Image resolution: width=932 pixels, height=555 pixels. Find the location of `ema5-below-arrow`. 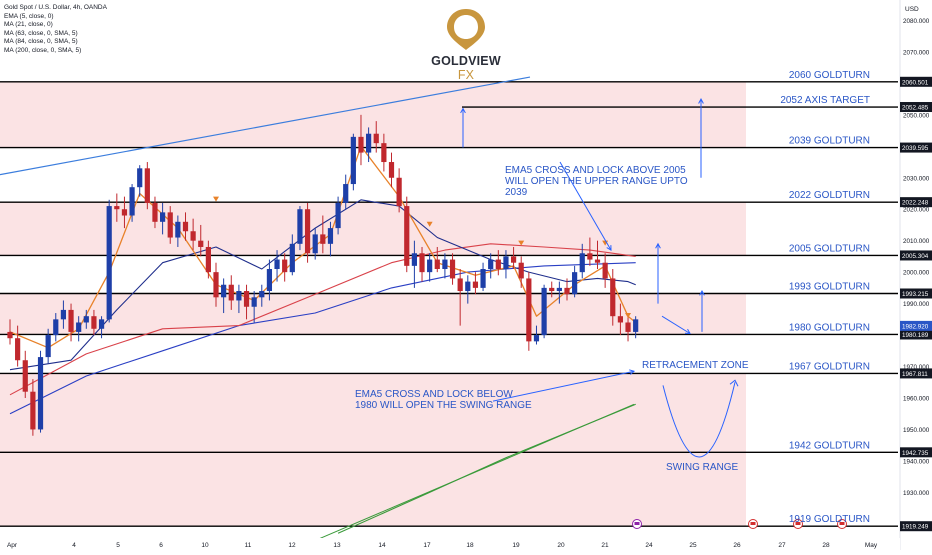

ema5-below-arrow is located at coordinates (563, 386).